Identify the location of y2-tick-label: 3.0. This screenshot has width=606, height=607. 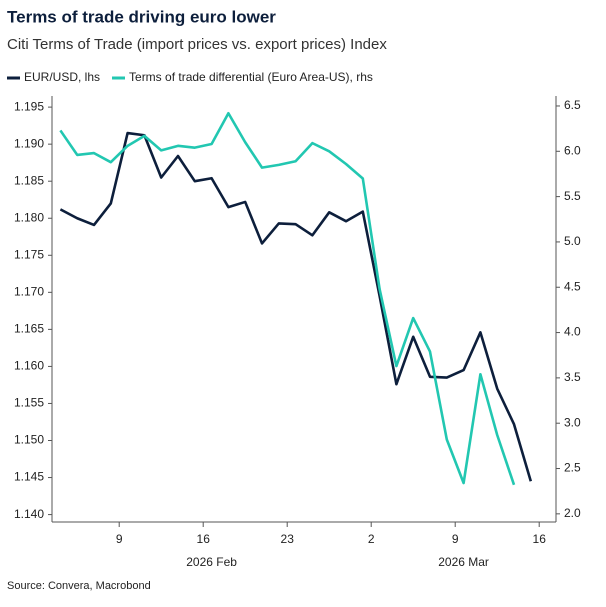
(572, 422).